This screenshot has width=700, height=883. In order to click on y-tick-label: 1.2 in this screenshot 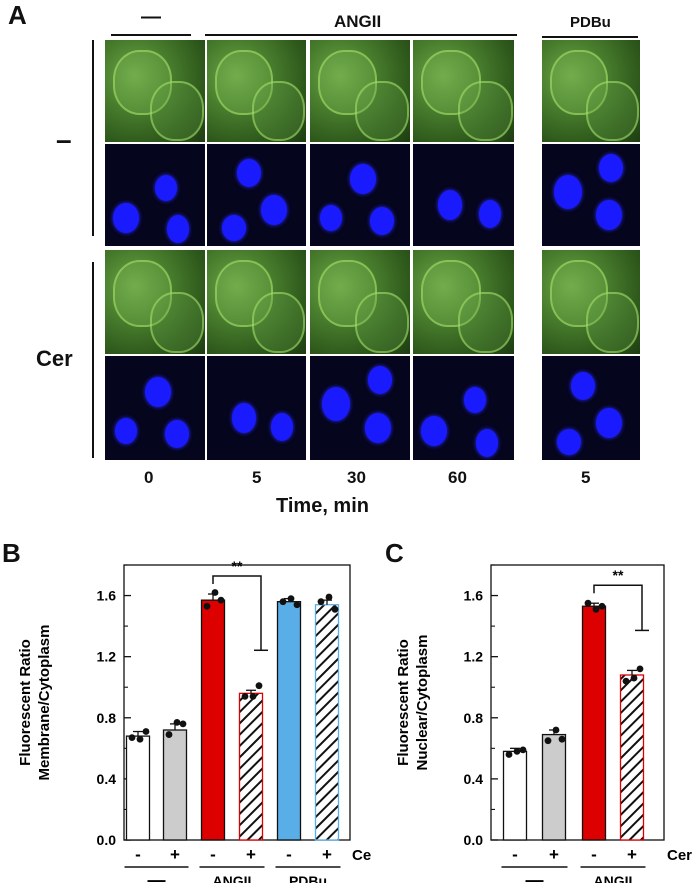, I will do `click(474, 657)`.